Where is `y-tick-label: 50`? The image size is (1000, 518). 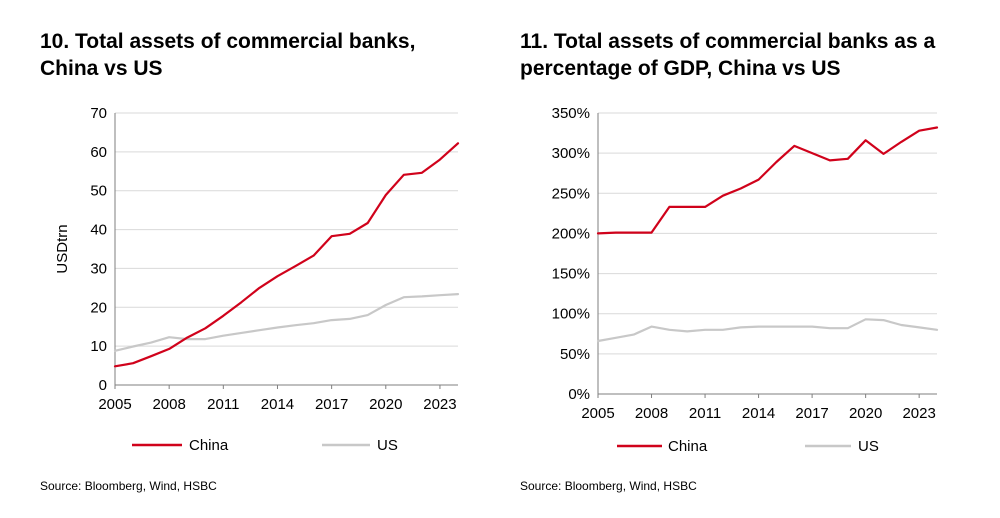 y-tick-label: 50 is located at coordinates (98, 191).